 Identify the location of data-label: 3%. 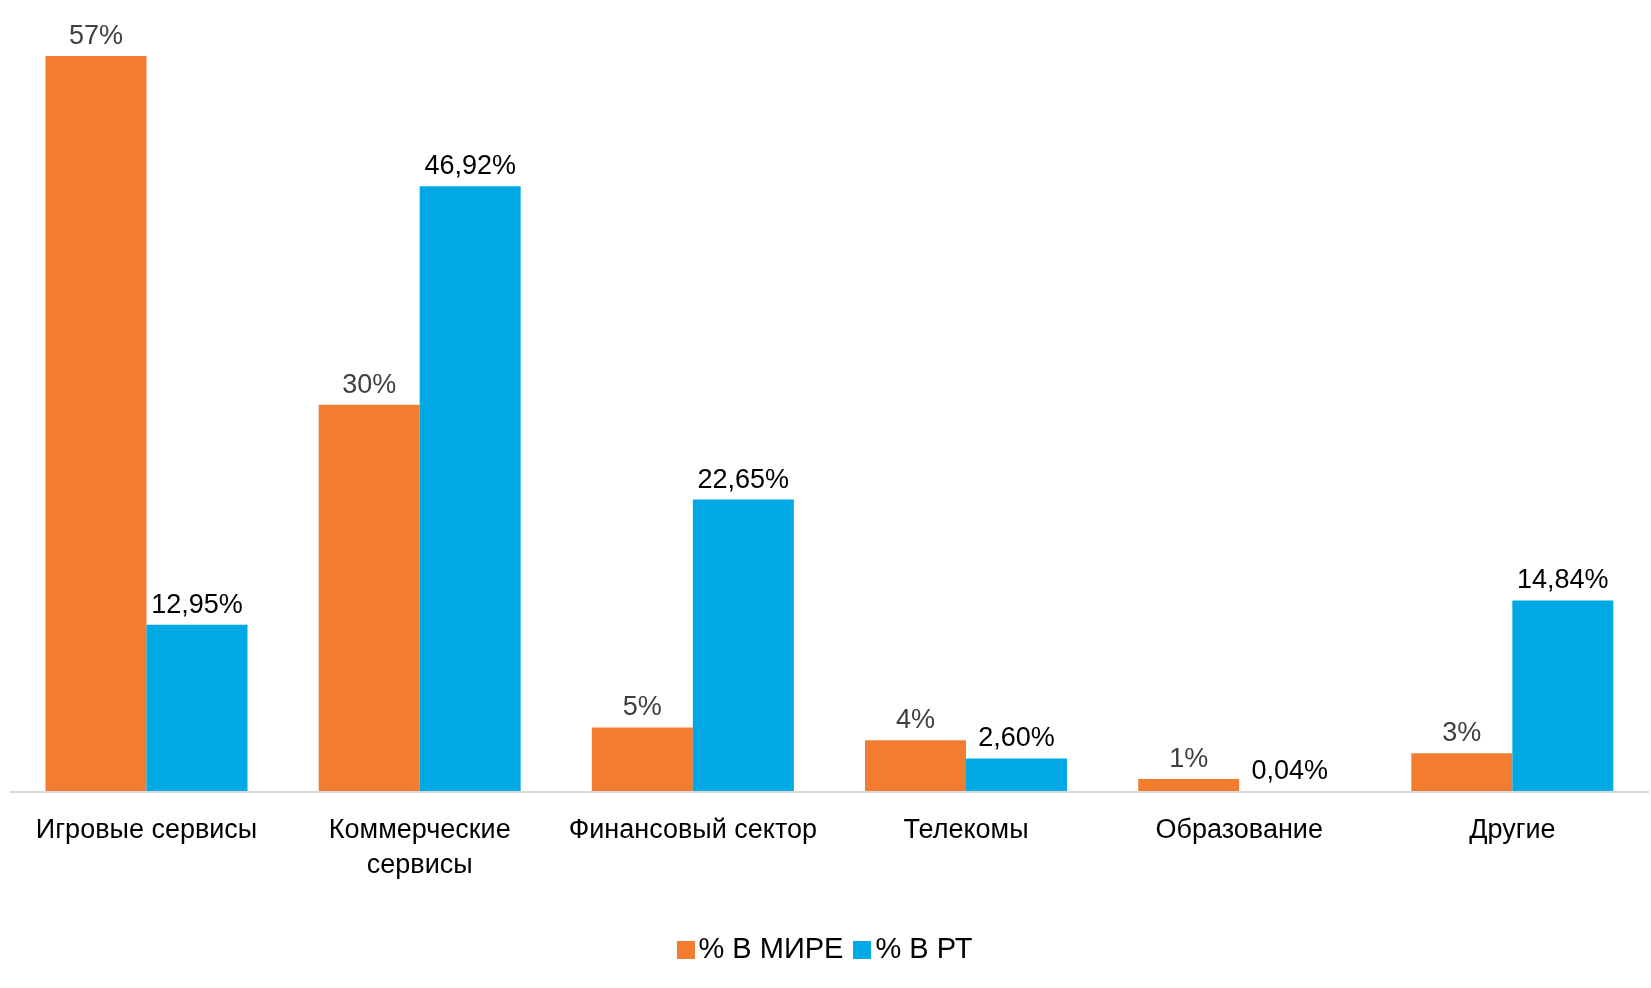
(1462, 732).